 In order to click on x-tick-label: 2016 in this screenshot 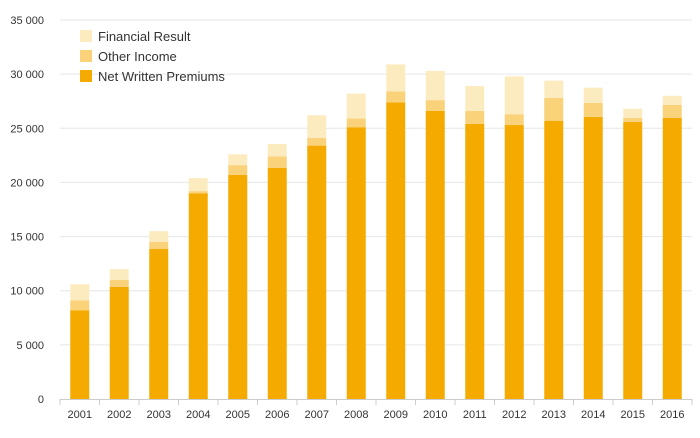, I will do `click(672, 415)`.